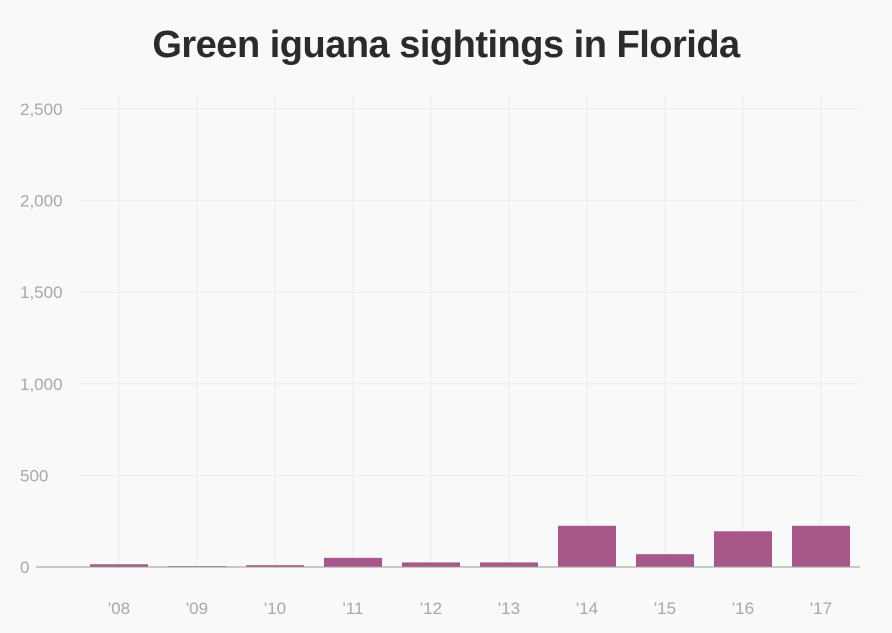  Describe the element at coordinates (431, 608) in the screenshot. I see `x-tick-label: '12` at that location.